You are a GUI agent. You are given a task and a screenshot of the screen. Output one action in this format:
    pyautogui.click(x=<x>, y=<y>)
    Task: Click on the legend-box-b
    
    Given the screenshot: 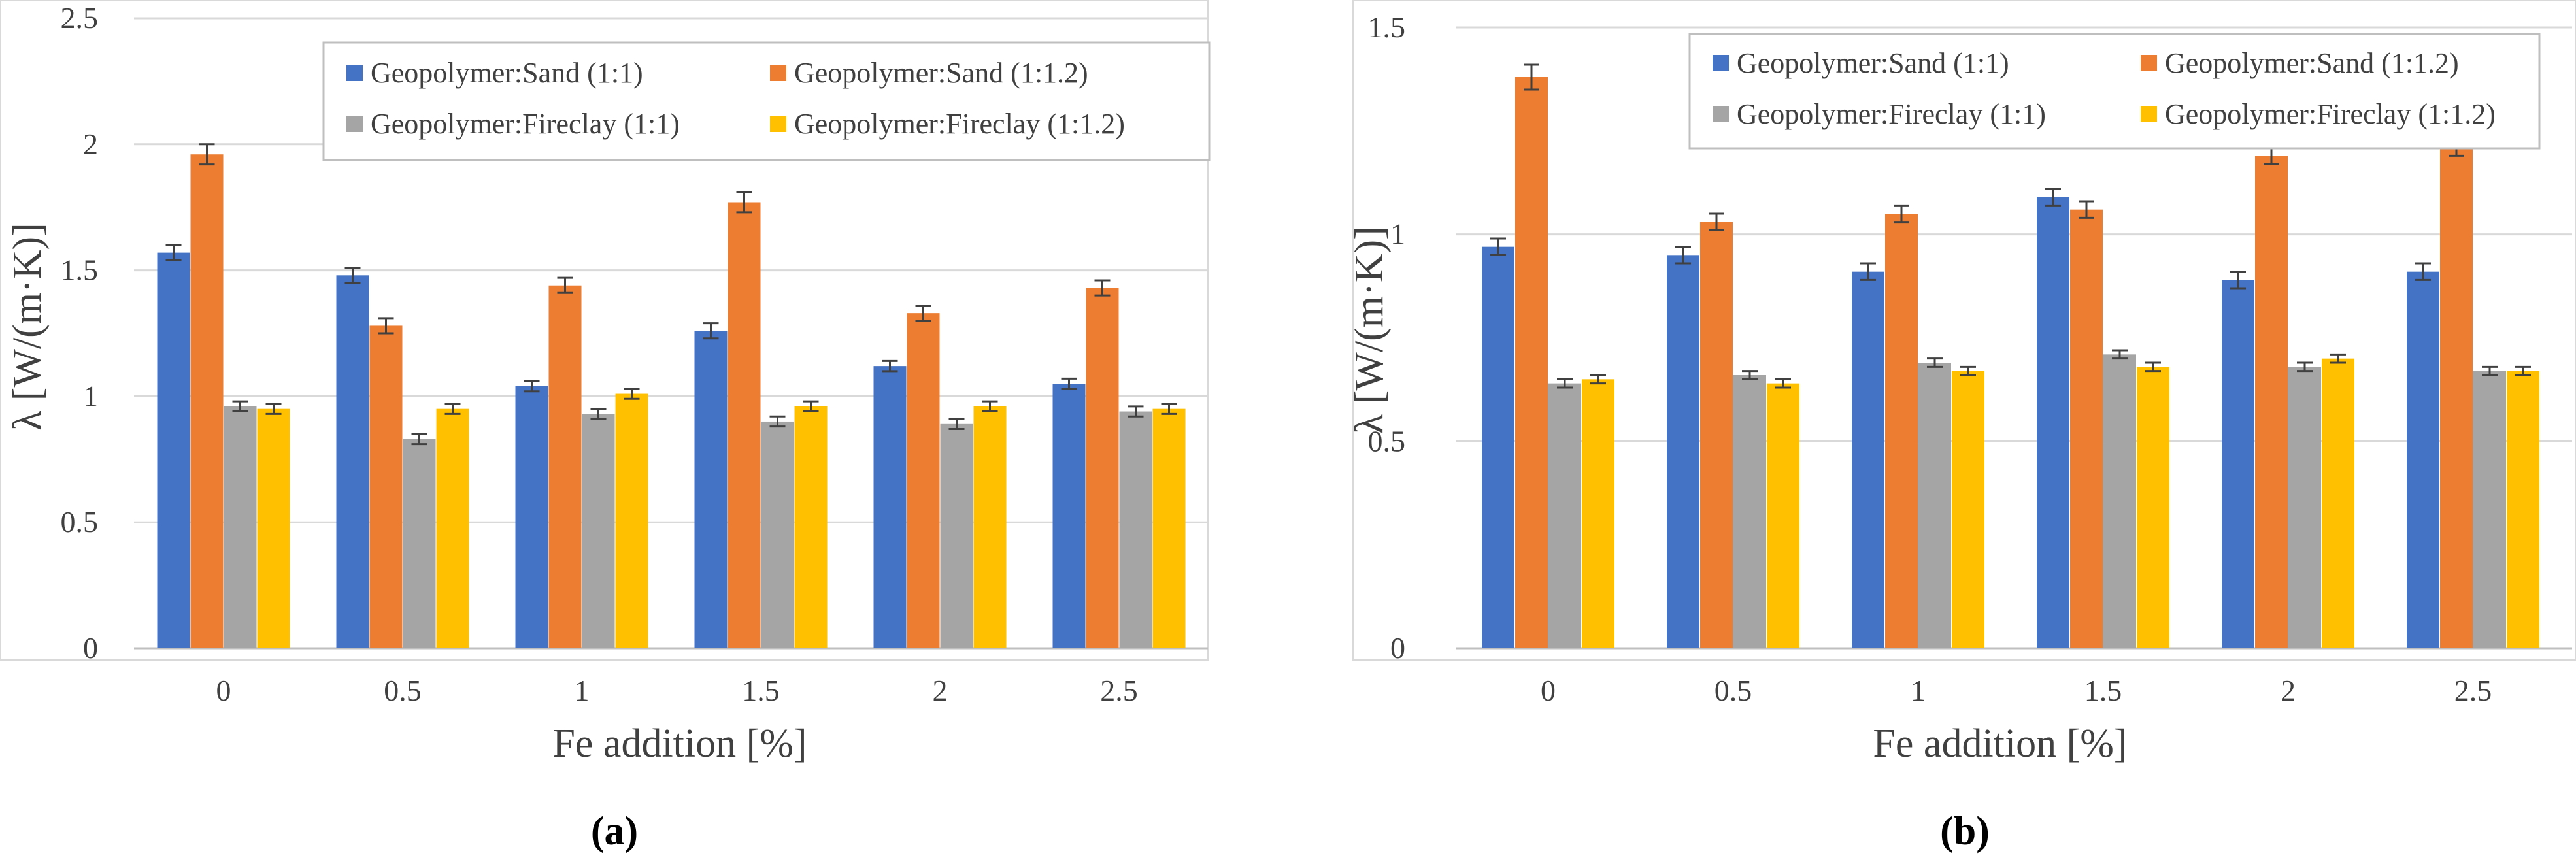 What is the action you would take?
    pyautogui.click(x=2115, y=91)
    